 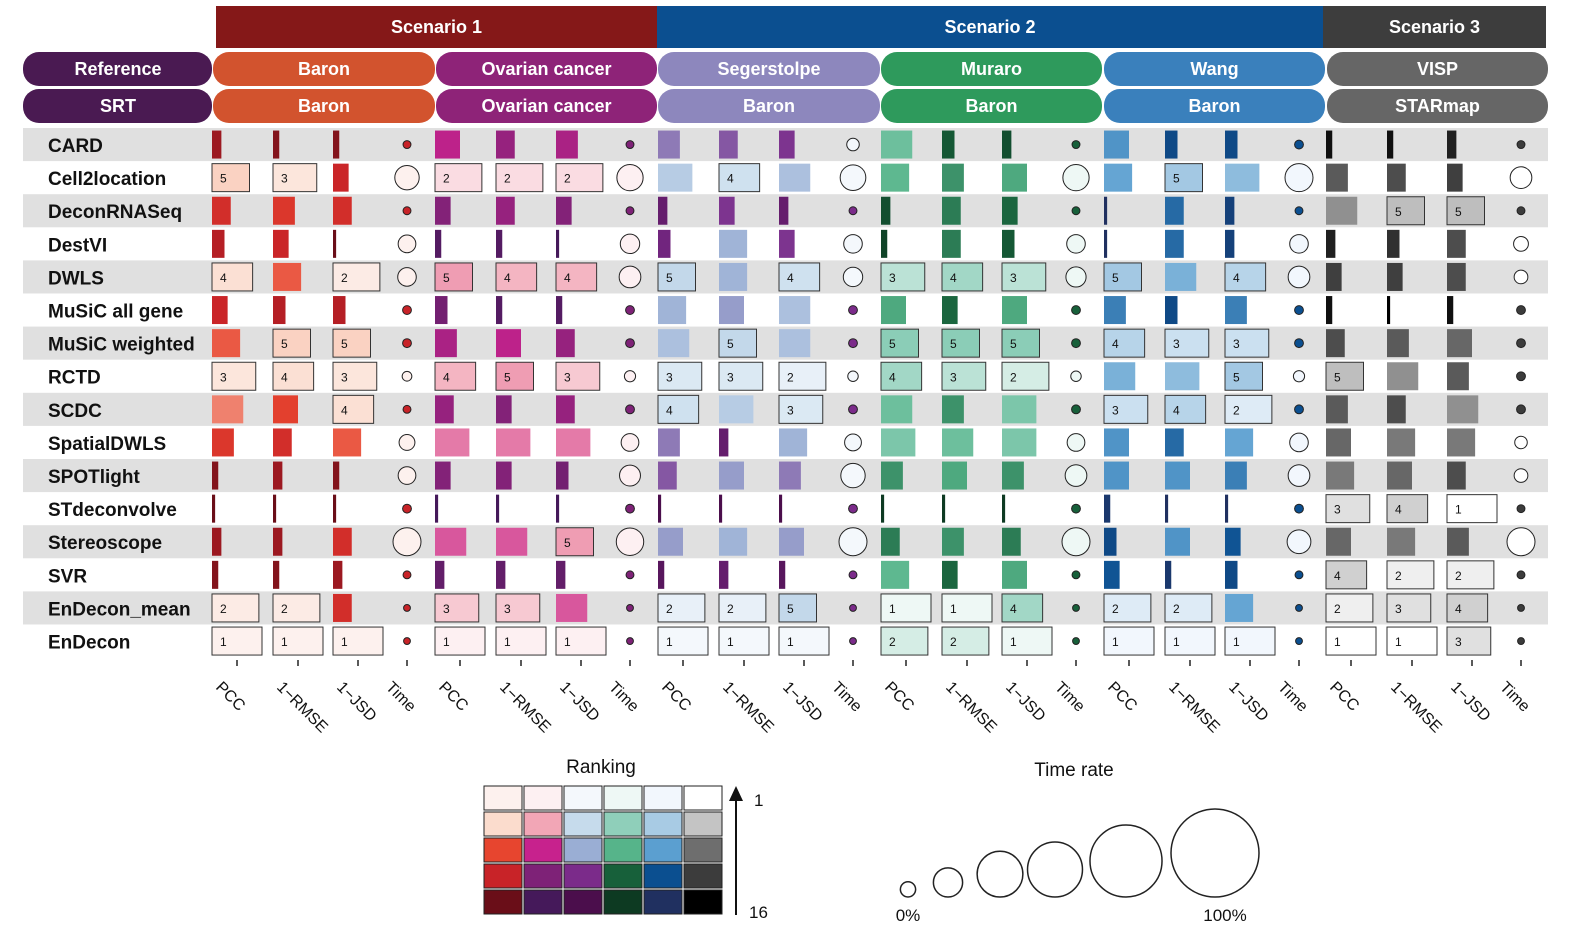 What do you see at coordinates (117, 69) in the screenshot?
I see `row-header-label: Reference` at bounding box center [117, 69].